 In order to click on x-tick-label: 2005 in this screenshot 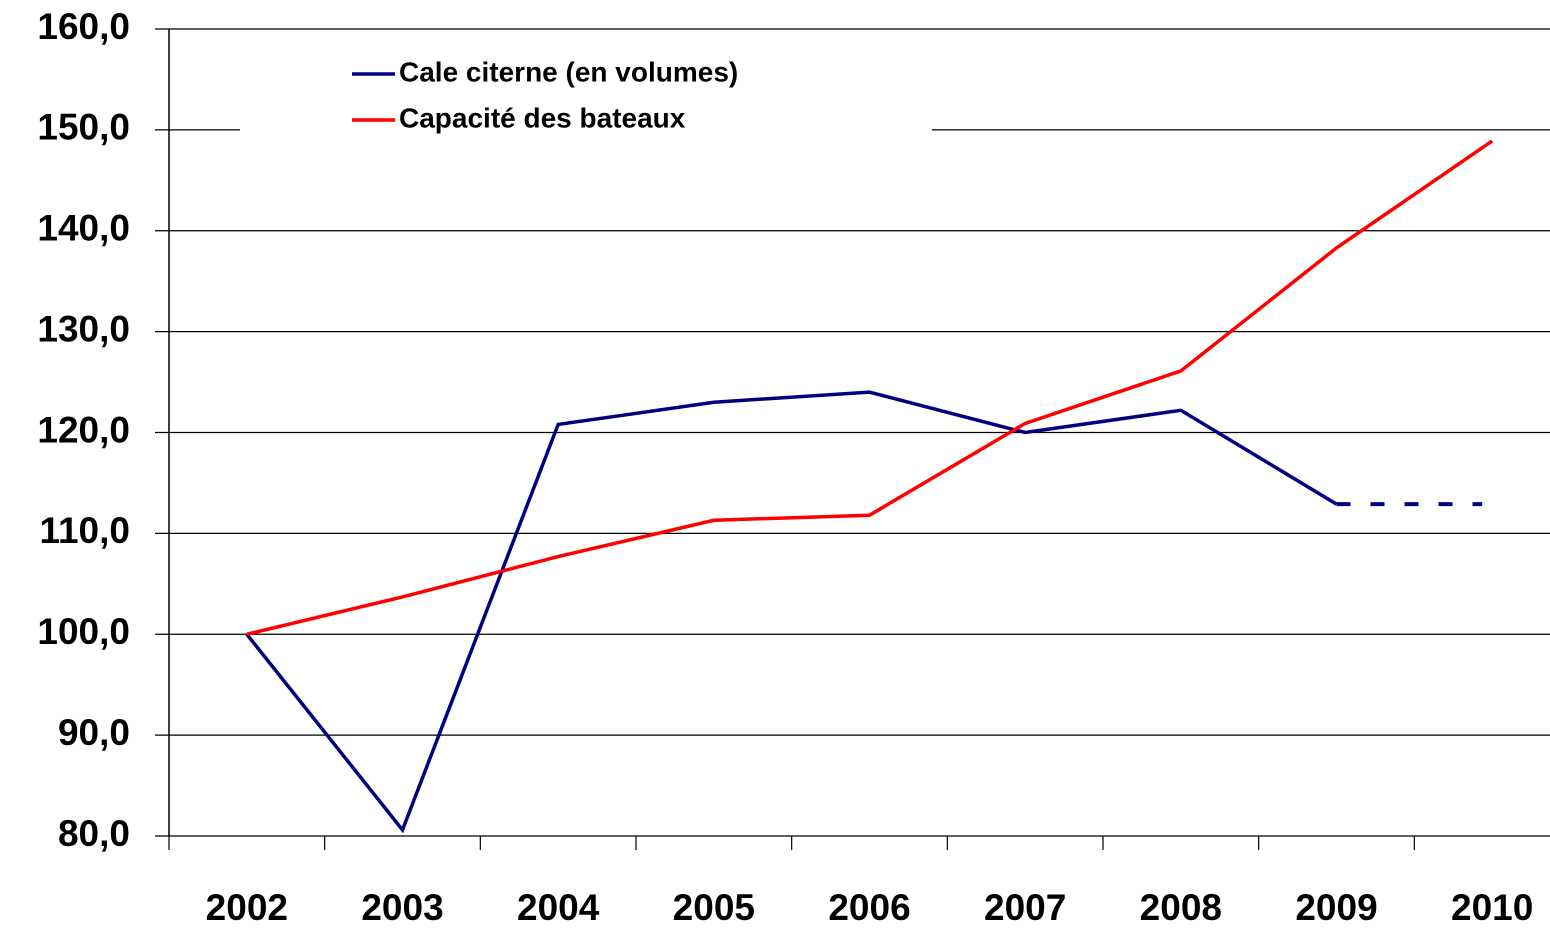, I will do `click(714, 907)`.